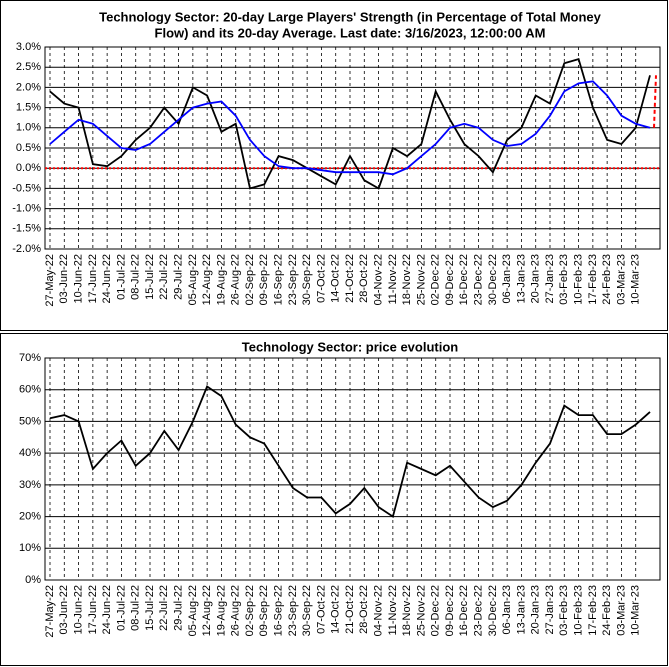 The width and height of the screenshot is (669, 667). I want to click on y-tick-label: 3.0%, so click(28, 47).